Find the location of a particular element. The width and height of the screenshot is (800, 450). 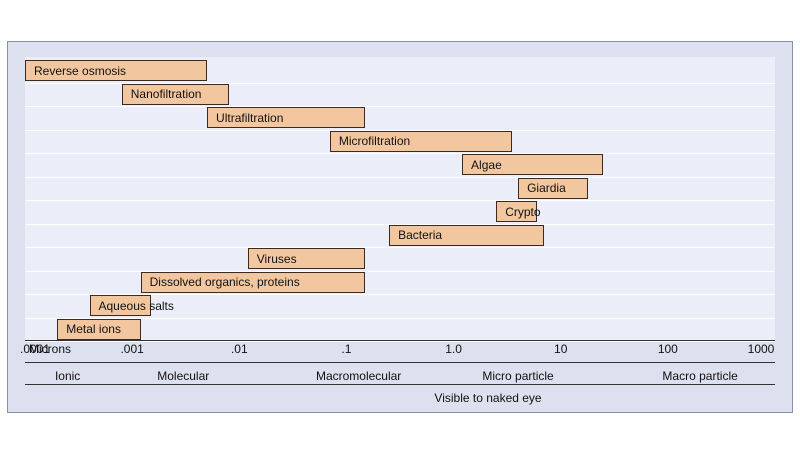

bar-label: Metal ions is located at coordinates (93, 329).